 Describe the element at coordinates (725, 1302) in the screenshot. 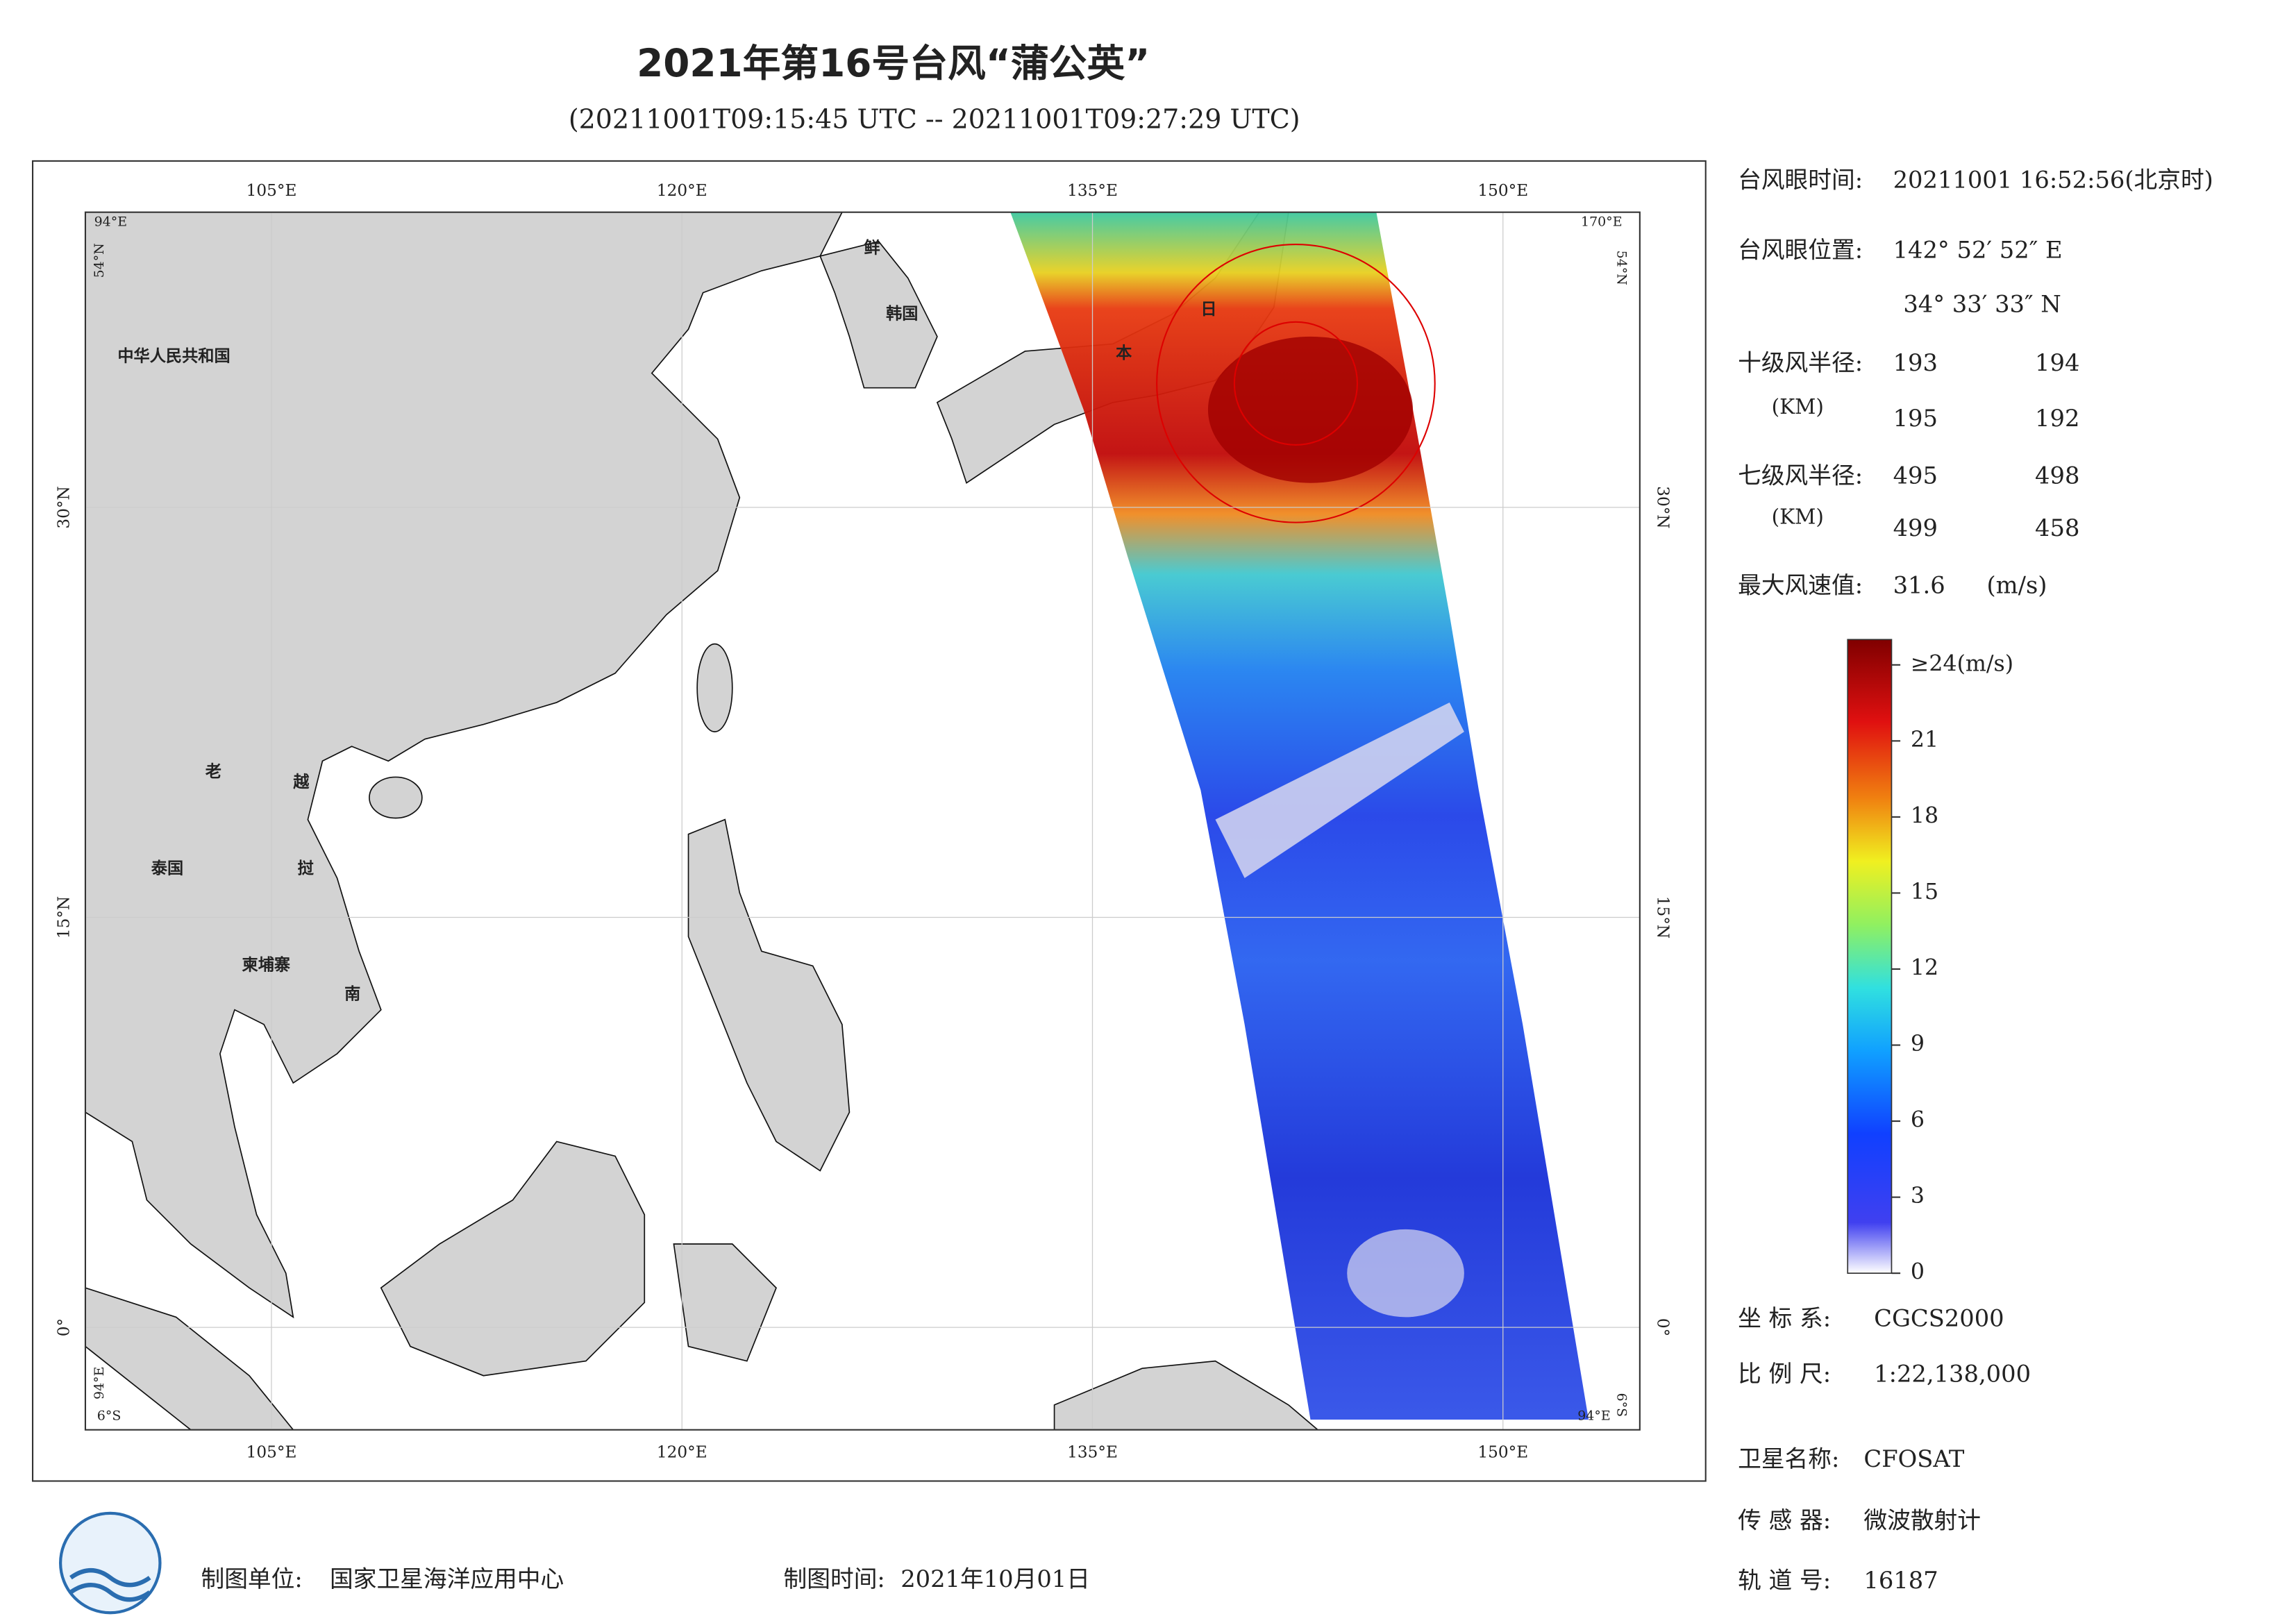

I see `sulawesi` at that location.